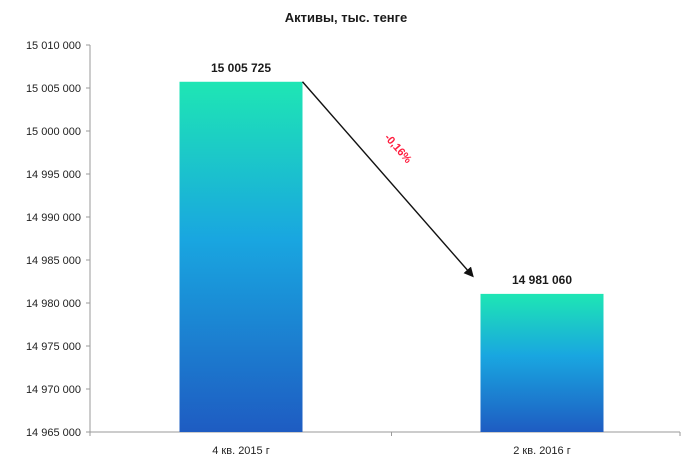 Image resolution: width=692 pixels, height=460 pixels. I want to click on y-tick-label: 14 990 000, so click(53, 218).